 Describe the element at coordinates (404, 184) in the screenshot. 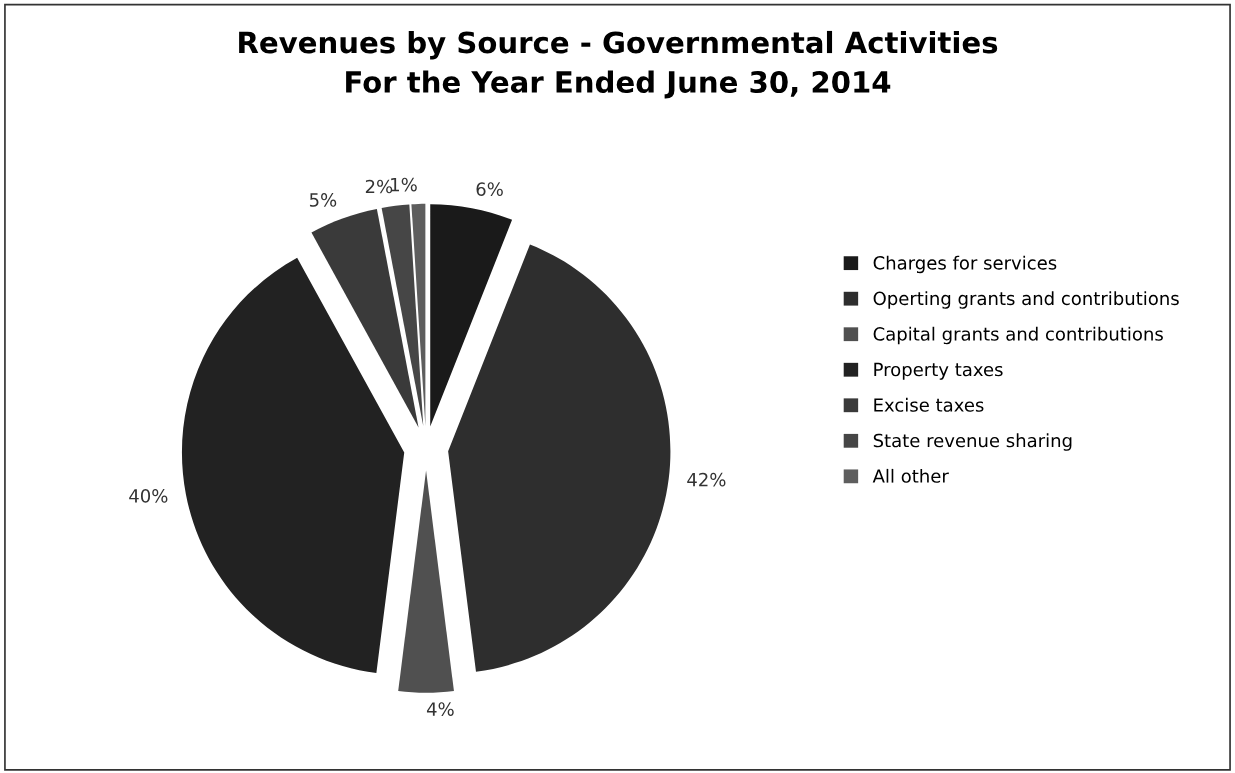

I see `data-label: 1%` at that location.